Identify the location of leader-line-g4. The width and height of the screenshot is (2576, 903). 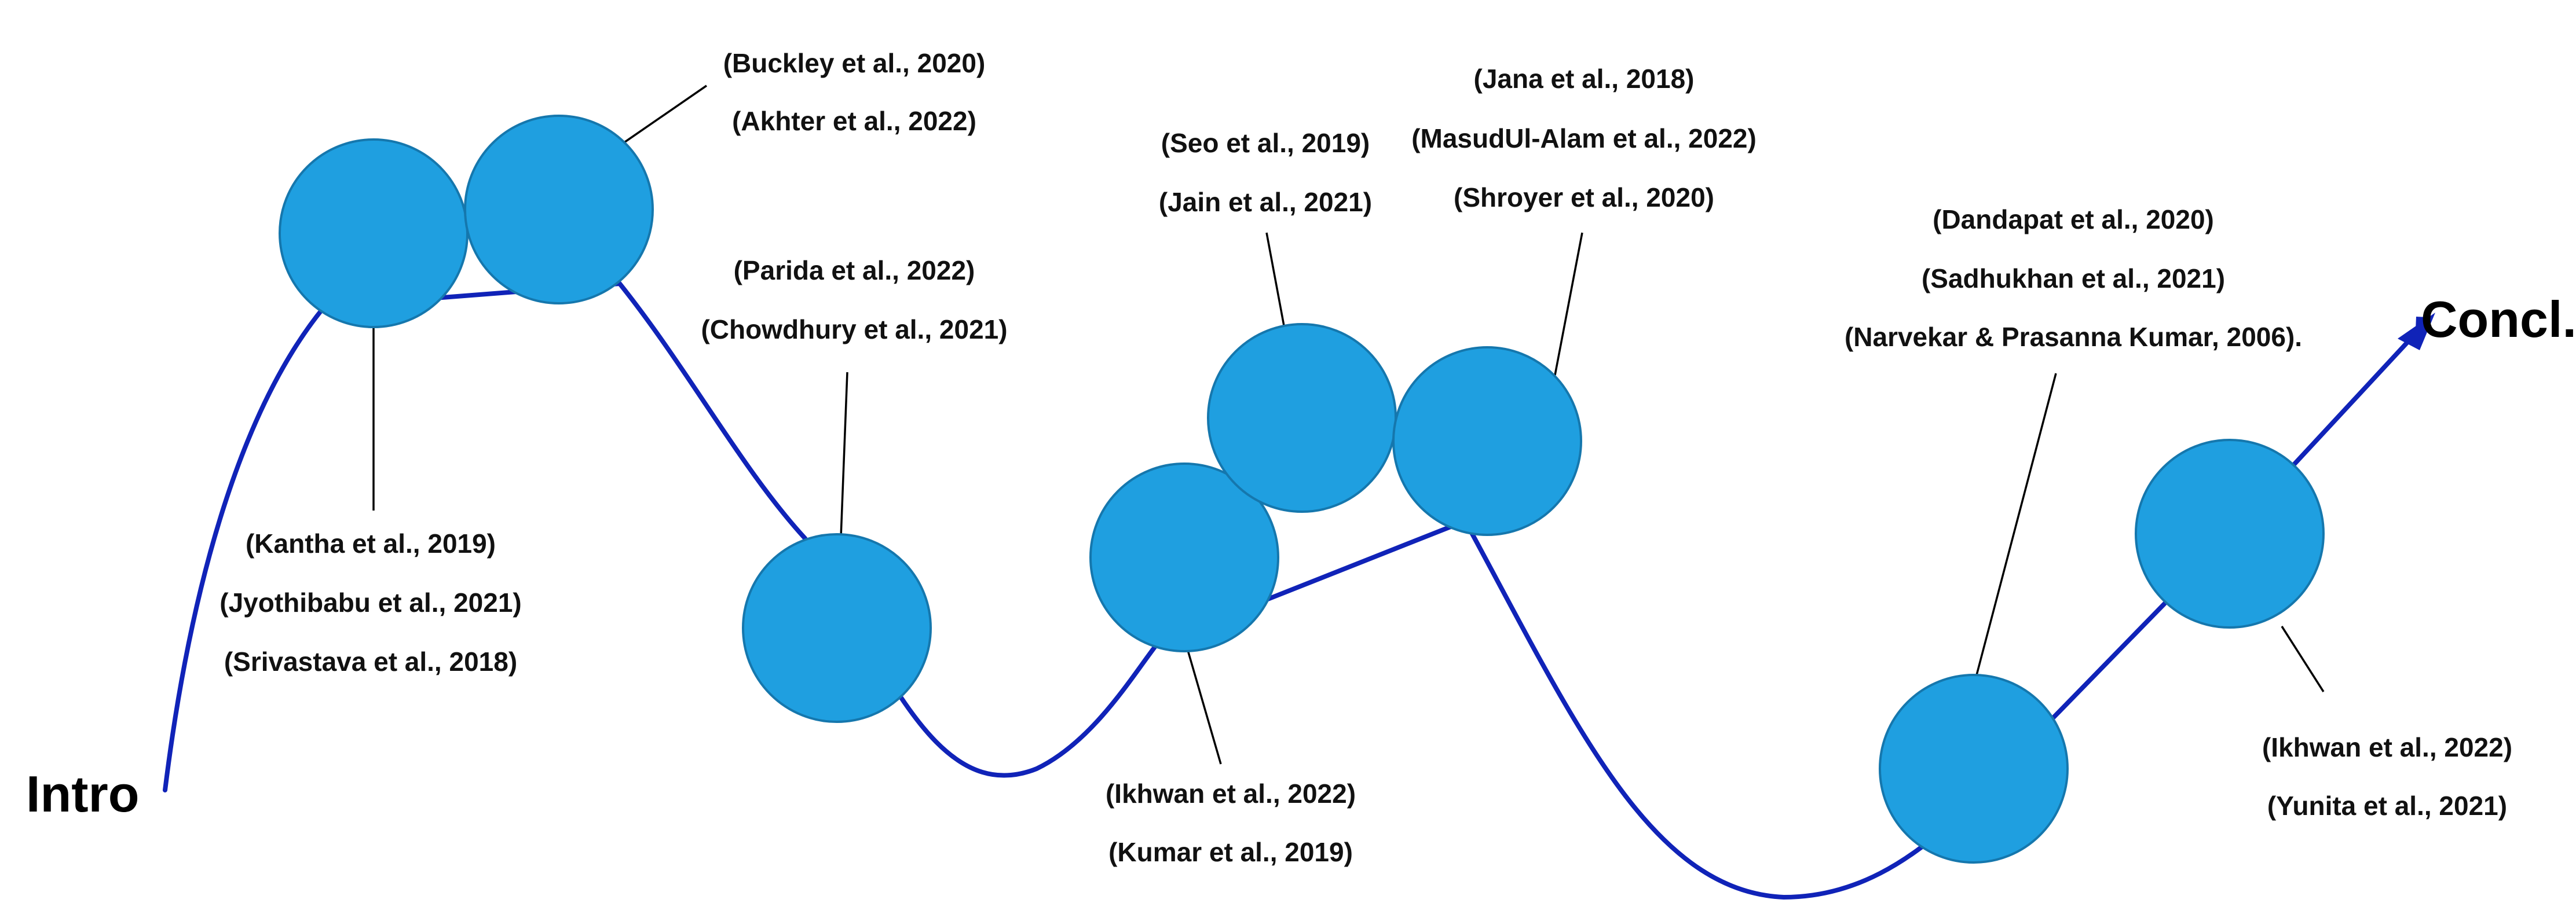
(1204, 707).